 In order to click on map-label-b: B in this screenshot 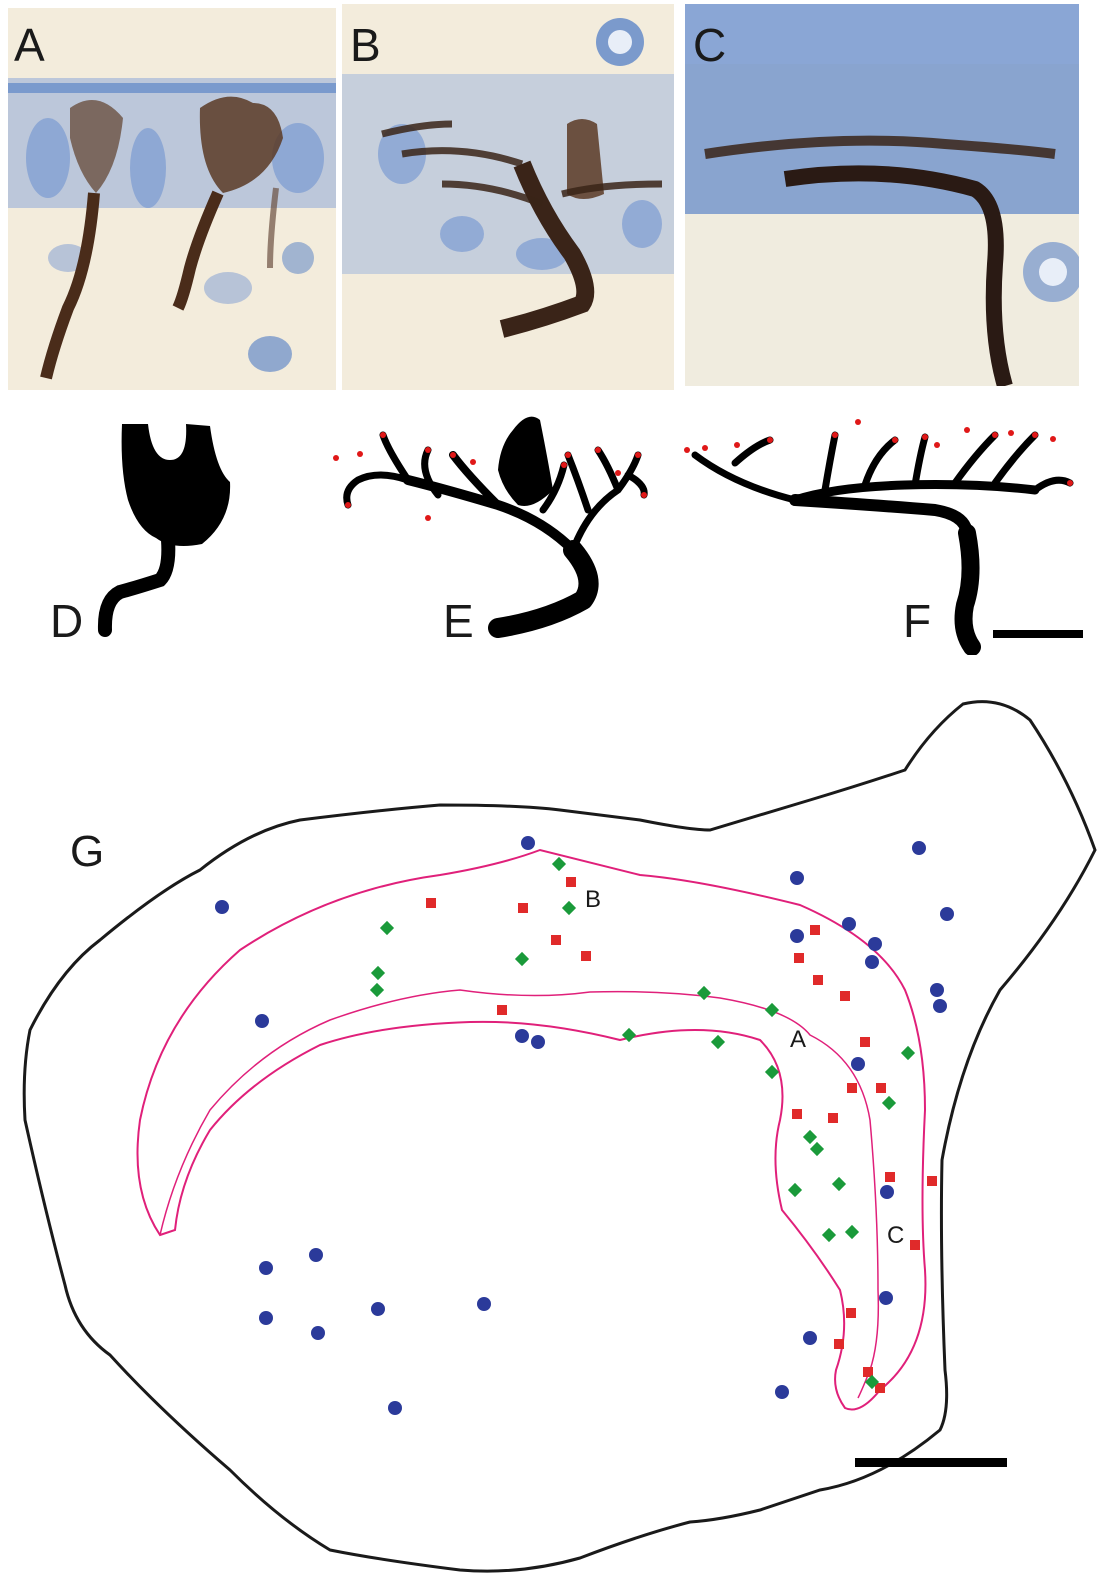, I will do `click(593, 899)`.